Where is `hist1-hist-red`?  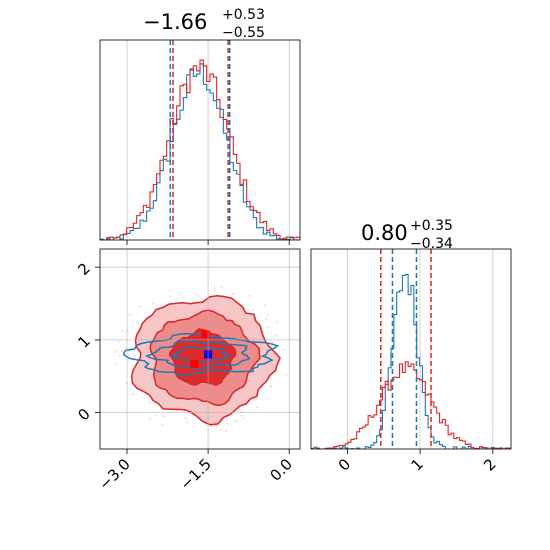
hist1-hist-red is located at coordinates (200, 149).